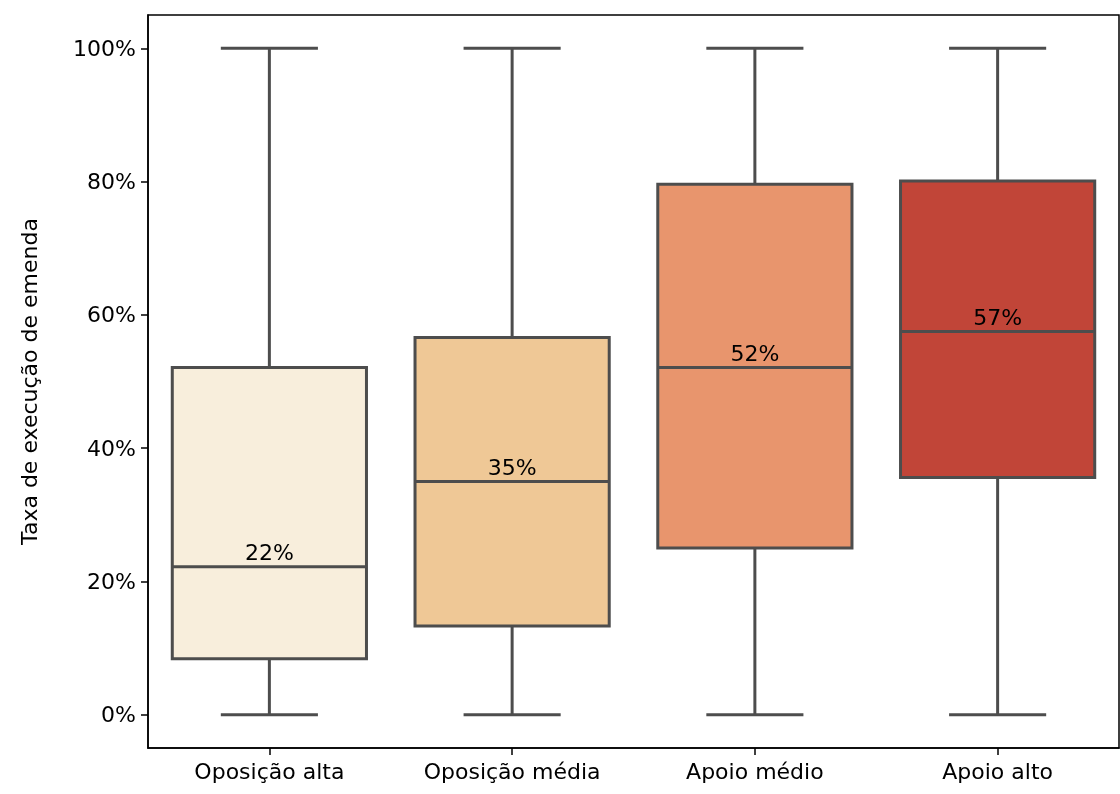 The height and width of the screenshot is (794, 1120). Describe the element at coordinates (998, 318) in the screenshot. I see `text: 57%` at that location.